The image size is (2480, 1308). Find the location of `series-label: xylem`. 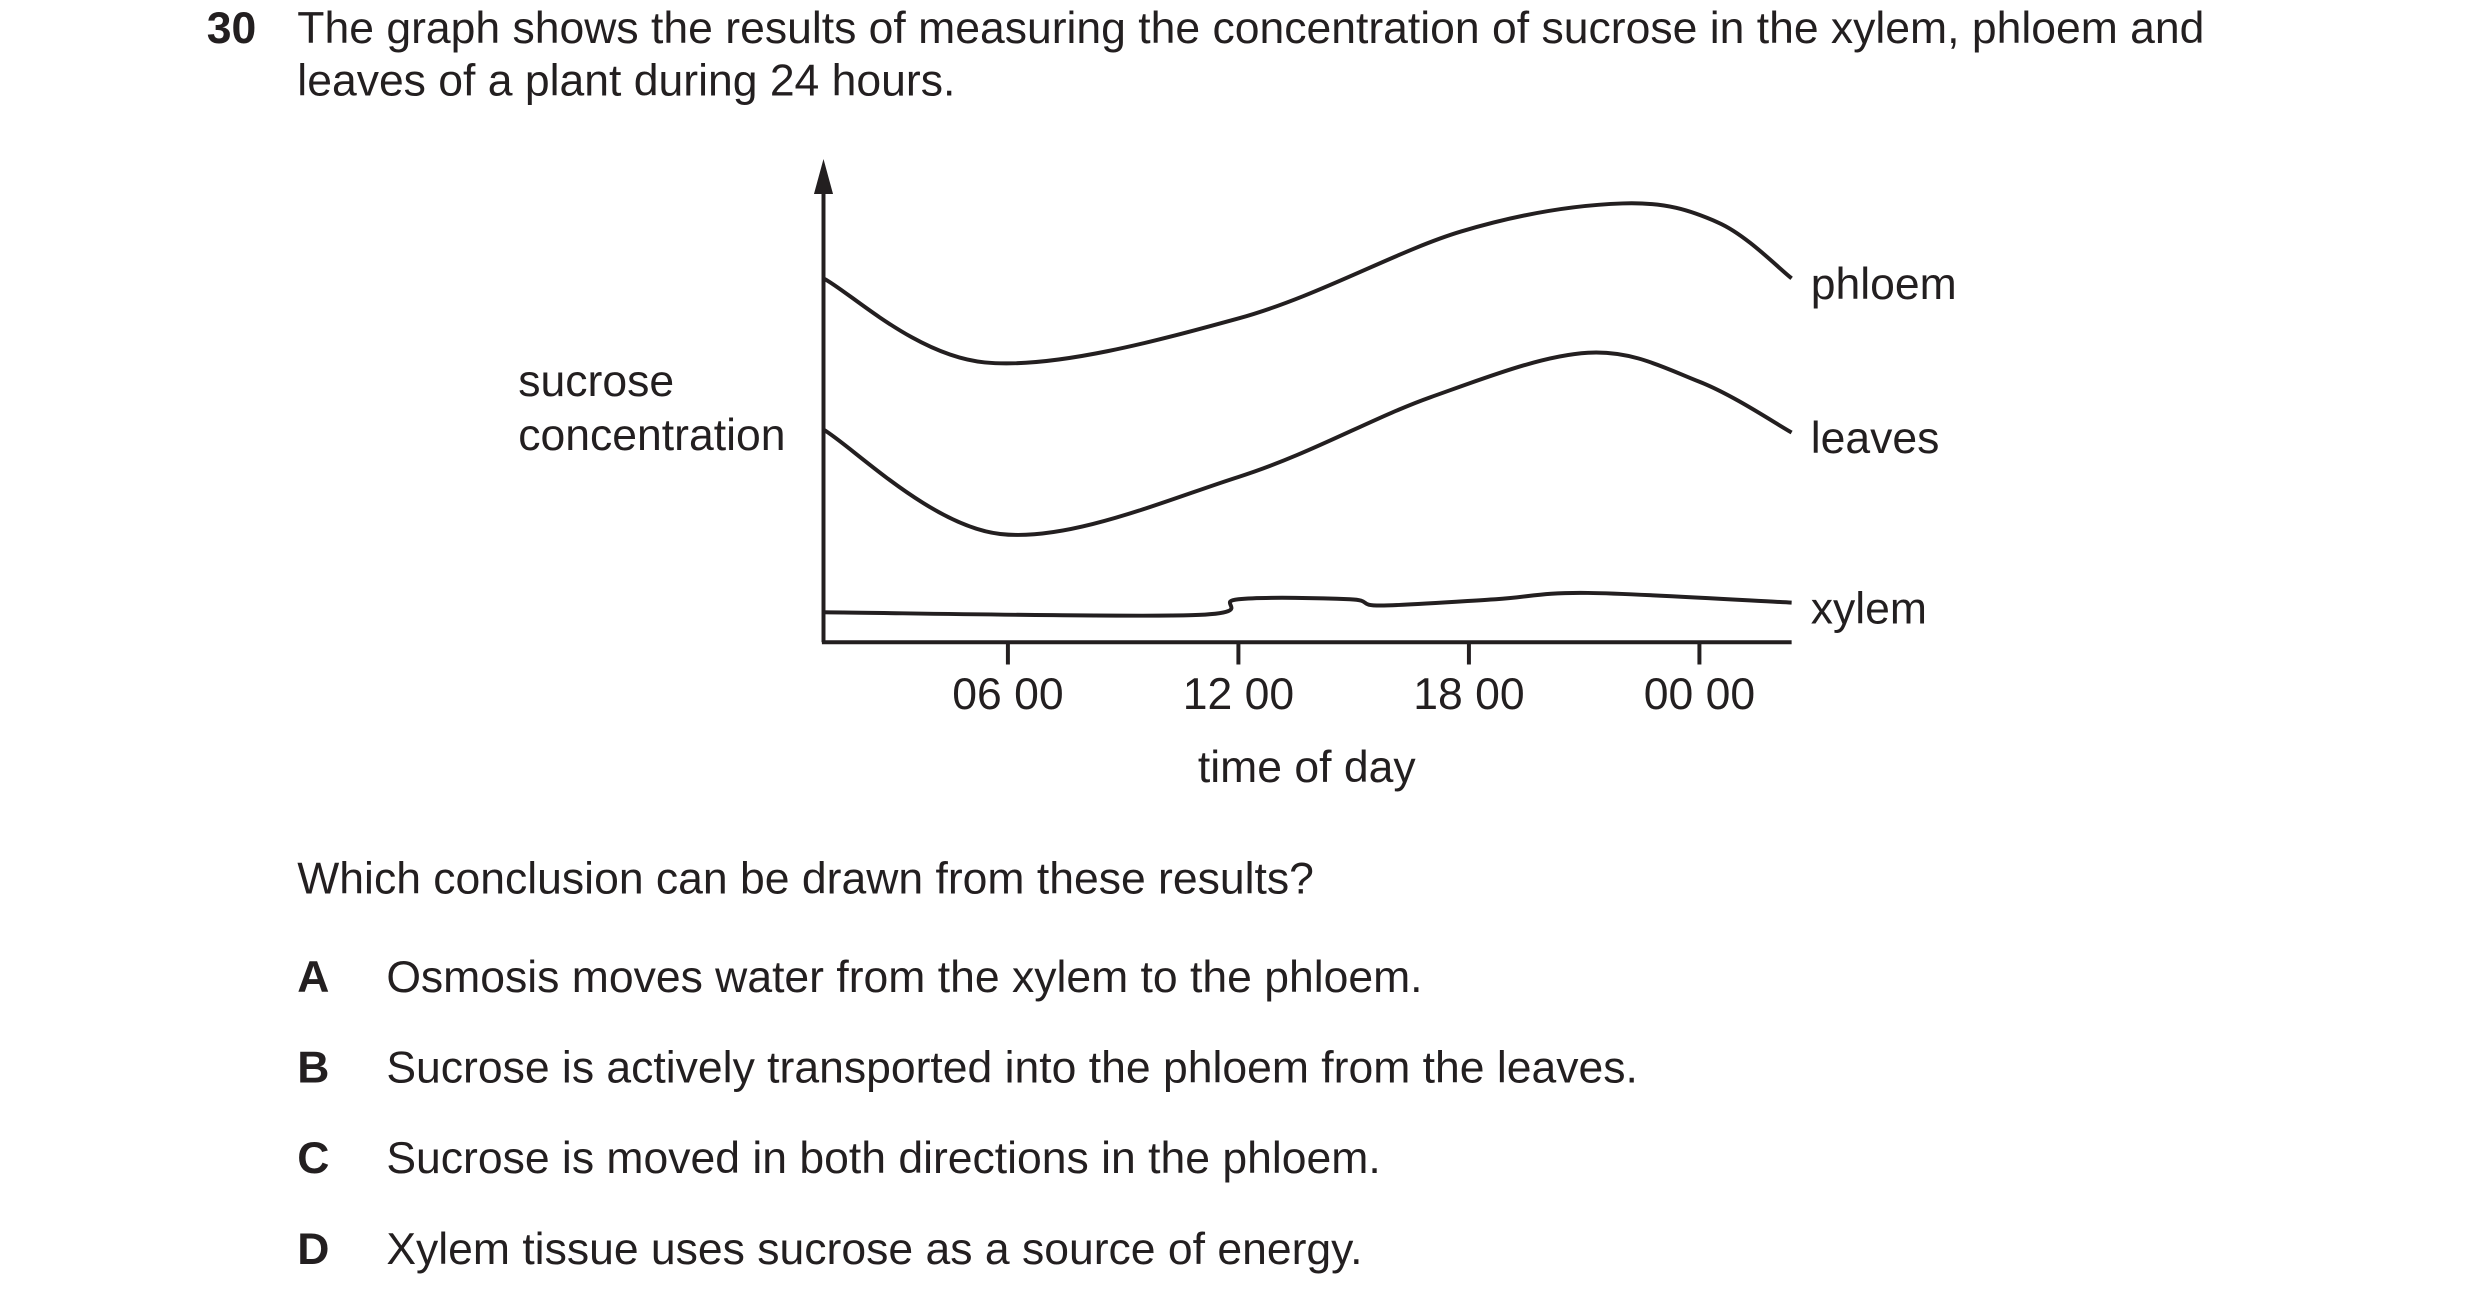

series-label: xylem is located at coordinates (1869, 608).